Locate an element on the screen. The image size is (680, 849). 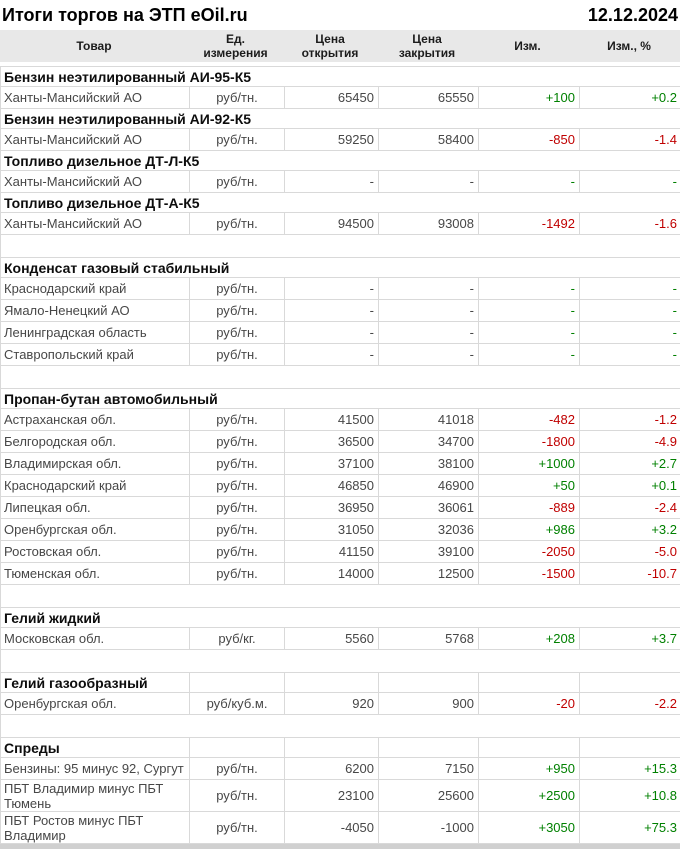
title-bar: Итоги торгов на ЭТП eOil.ru 12.12.2024 is located at coordinates (340, 15).